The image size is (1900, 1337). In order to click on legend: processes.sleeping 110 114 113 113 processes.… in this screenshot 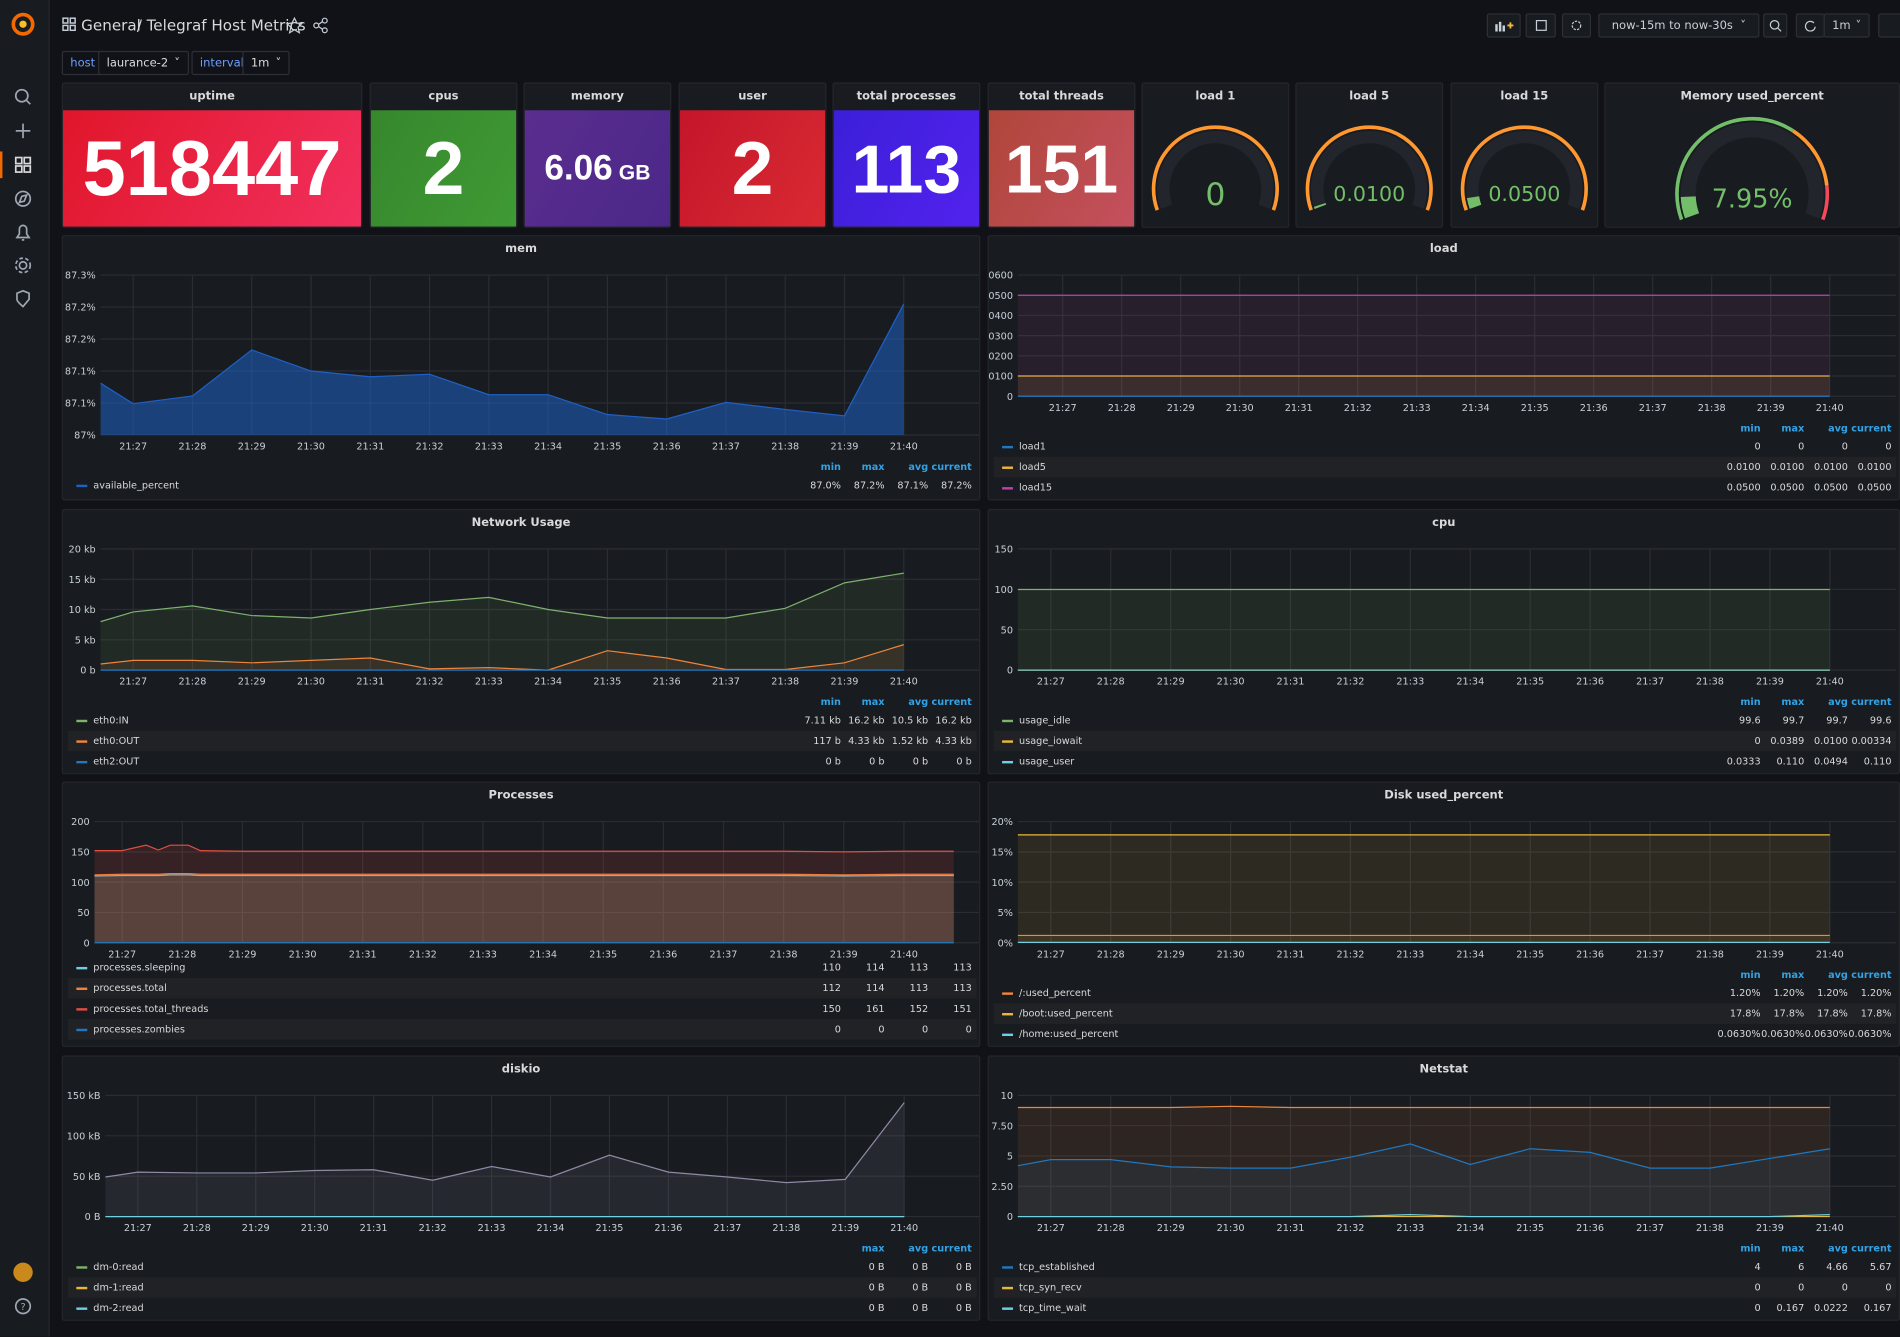, I will do `click(522, 1001)`.